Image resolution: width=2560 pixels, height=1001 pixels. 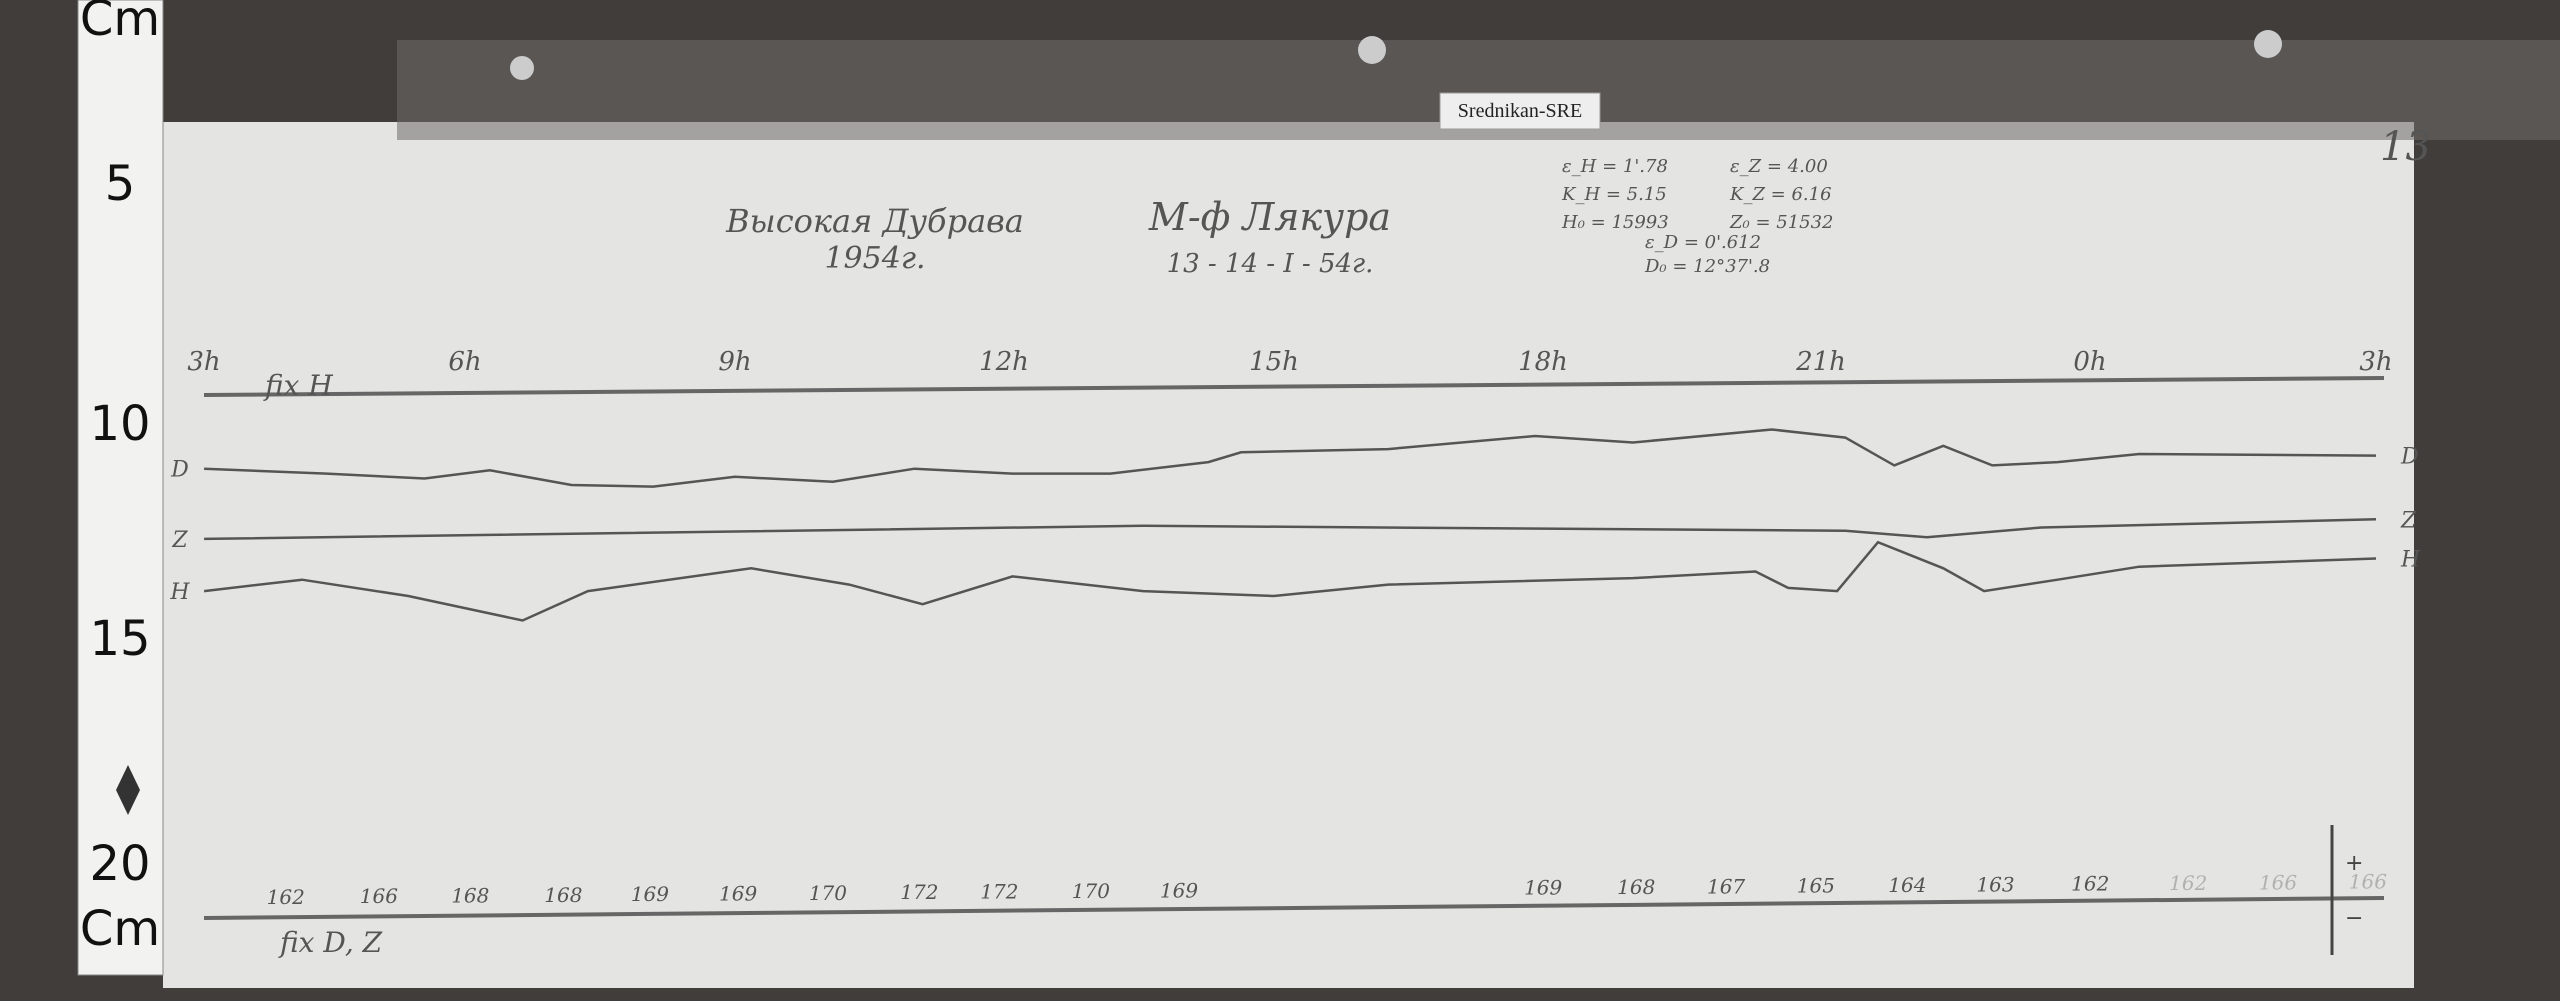 I want to click on temperature: 164, so click(x=1907, y=885).